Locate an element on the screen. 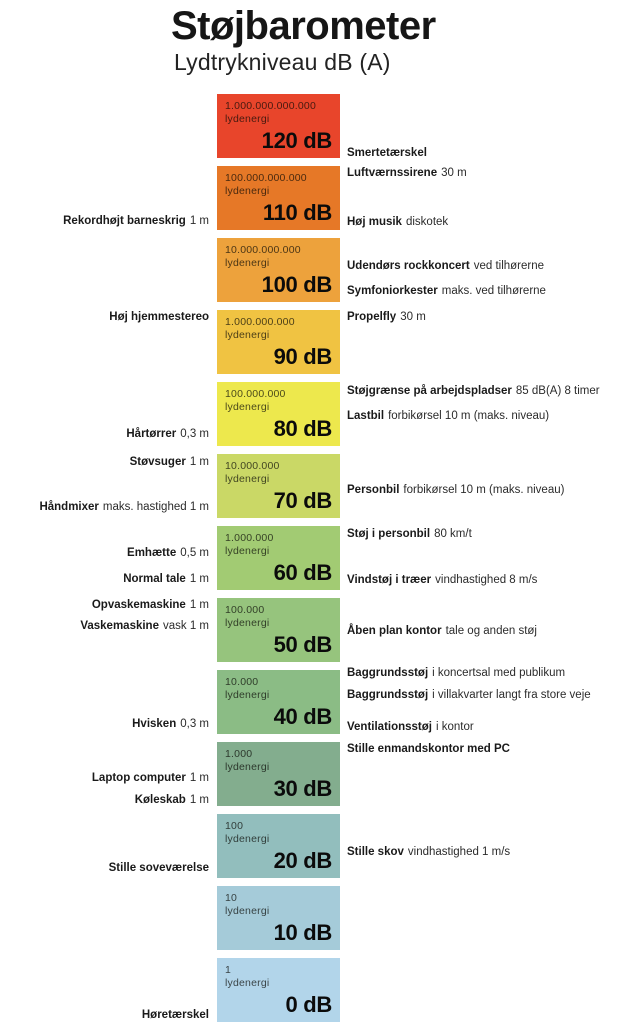  sound-energy-value: 1.000 is located at coordinates (239, 754).